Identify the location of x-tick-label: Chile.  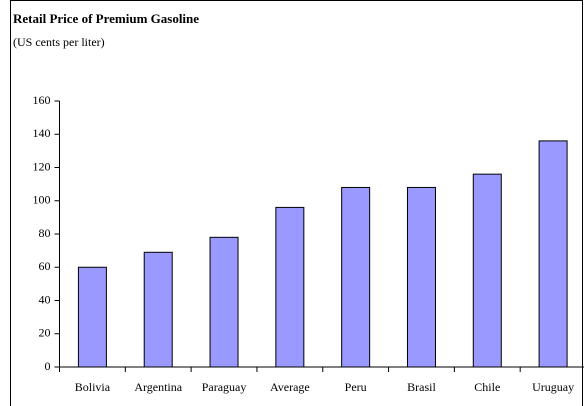
(487, 387).